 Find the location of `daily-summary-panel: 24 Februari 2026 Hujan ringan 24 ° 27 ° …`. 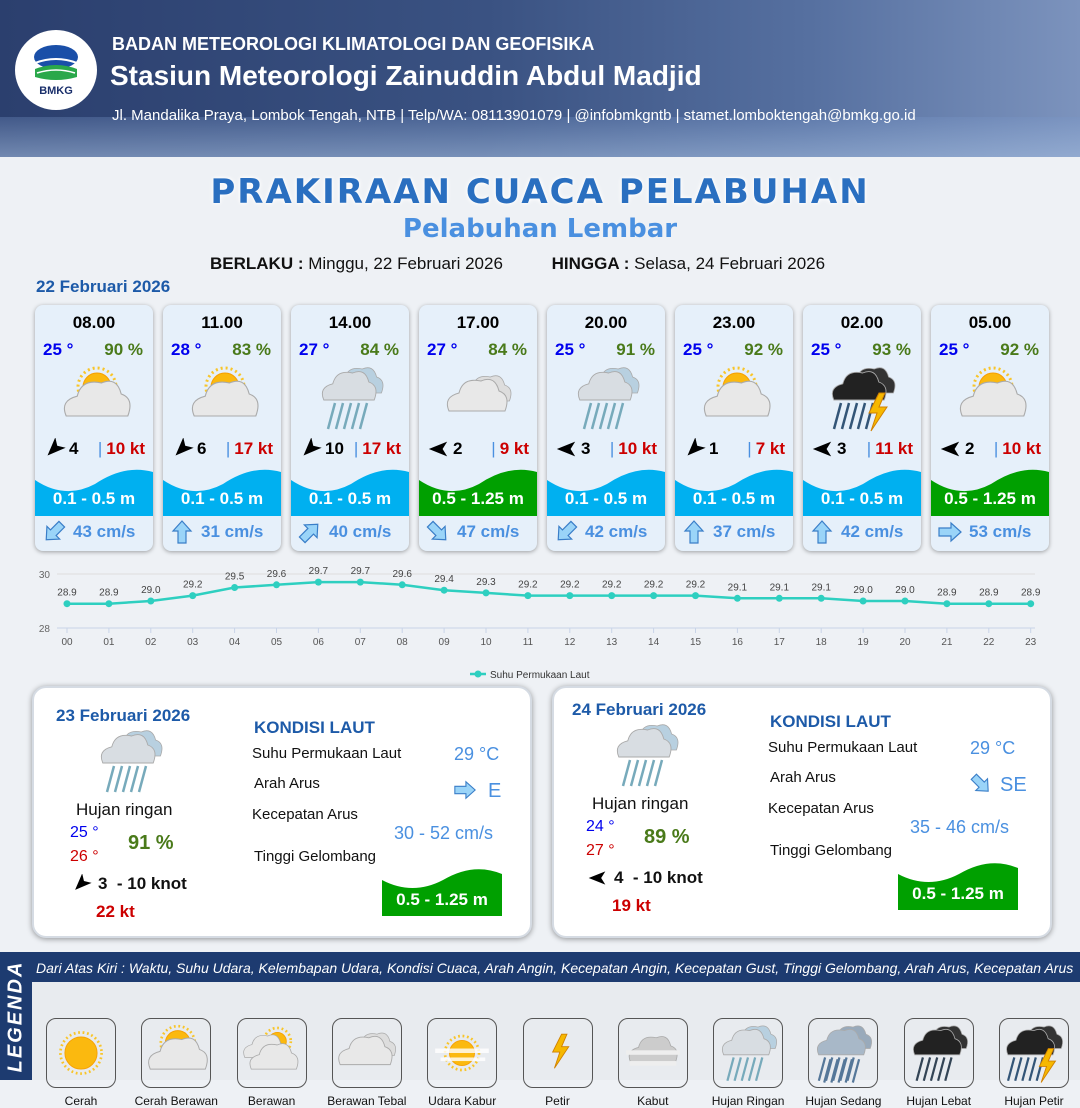

daily-summary-panel: 24 Februari 2026 Hujan ringan 24 ° 27 ° … is located at coordinates (802, 812).